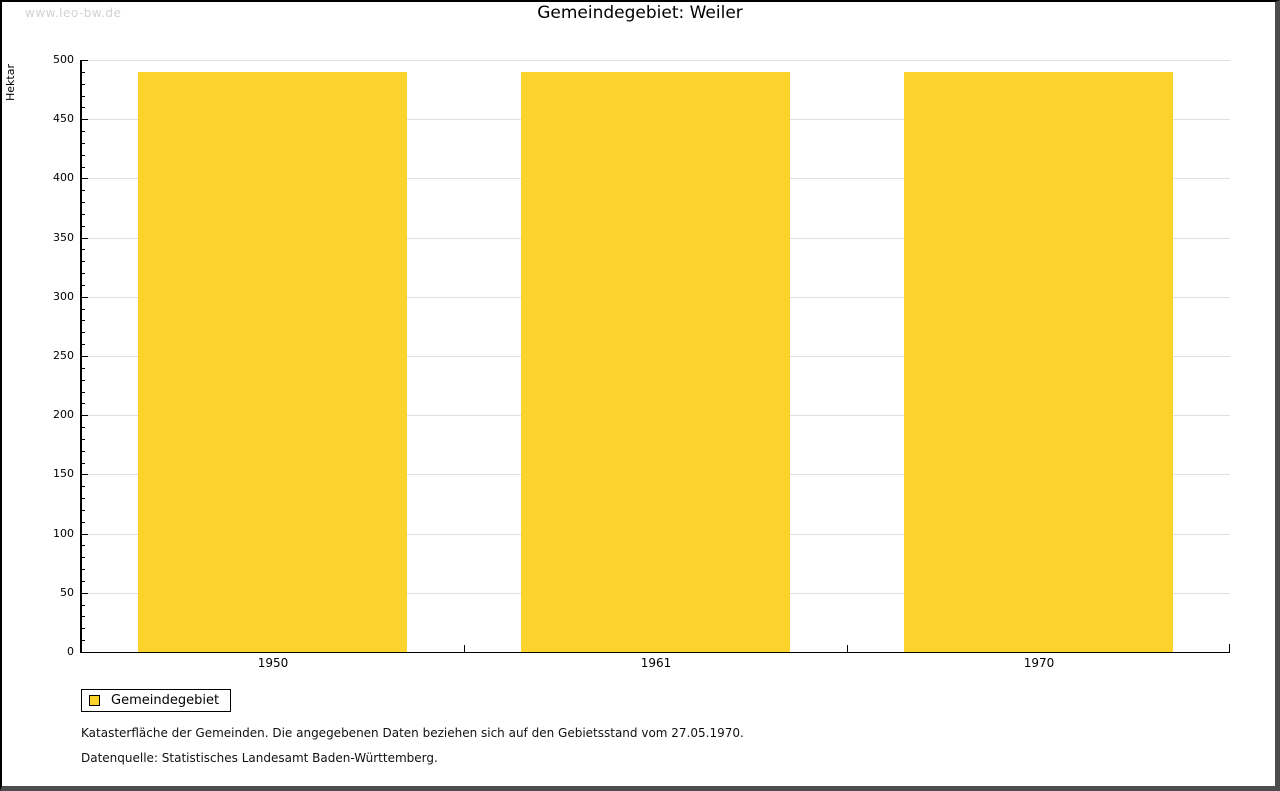 This screenshot has width=1280, height=791. I want to click on y-tick-label: 100, so click(63, 533).